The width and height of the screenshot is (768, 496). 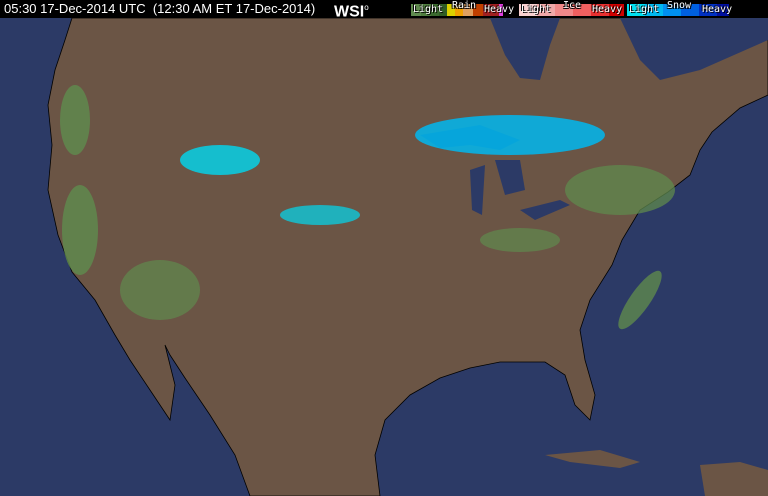 I want to click on rain-atlantic, so click(x=640, y=300).